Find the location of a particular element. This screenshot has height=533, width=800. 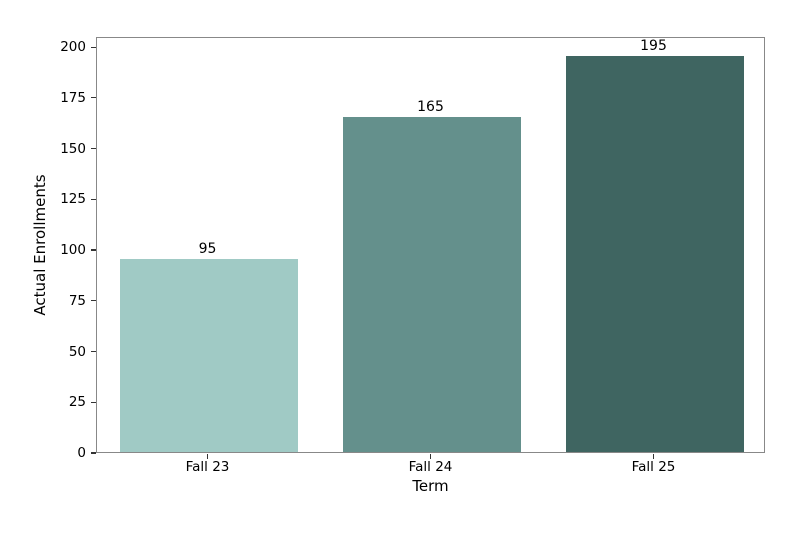

y-tick-label: 100 is located at coordinates (73, 250).